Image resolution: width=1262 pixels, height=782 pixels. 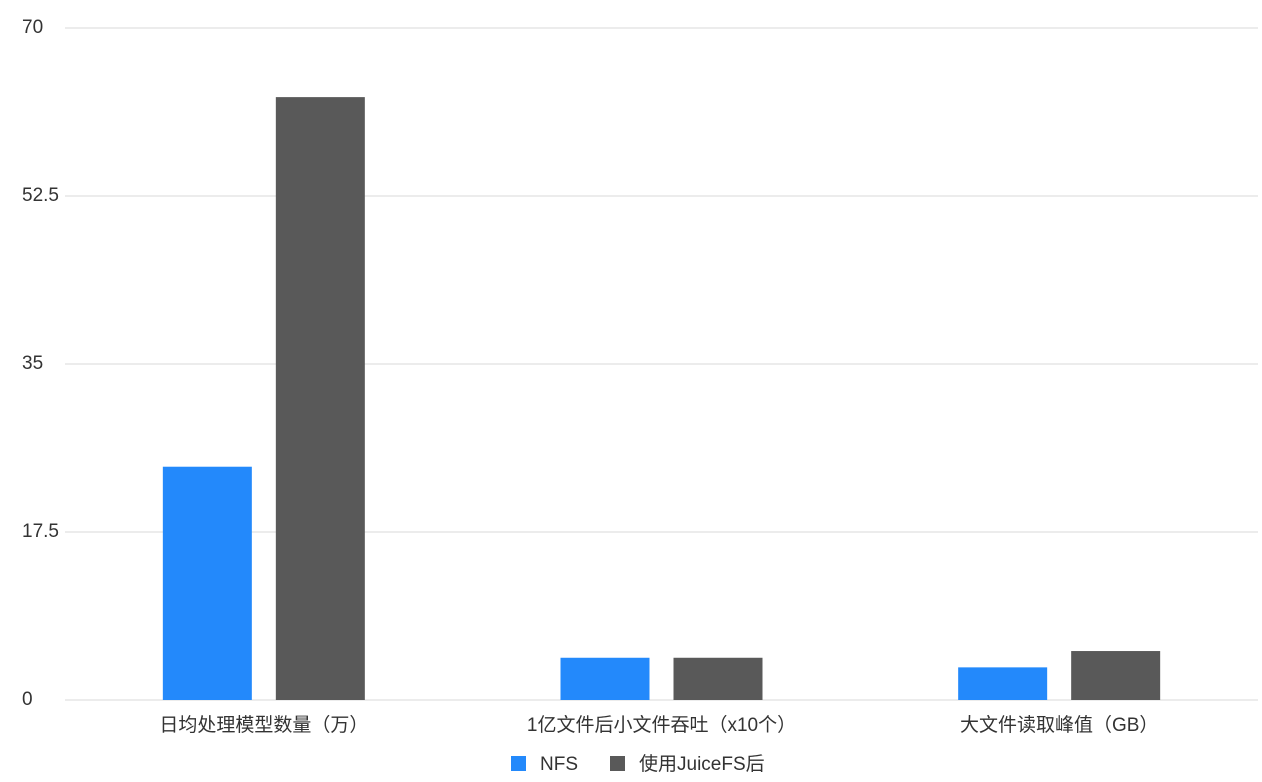 I want to click on x-tick-label: 大文件读取峰值（GB）, so click(x=1059, y=725).